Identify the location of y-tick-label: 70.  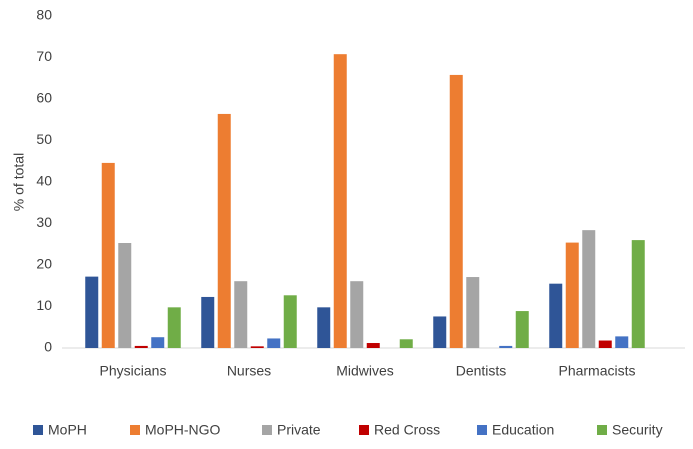
(44, 56).